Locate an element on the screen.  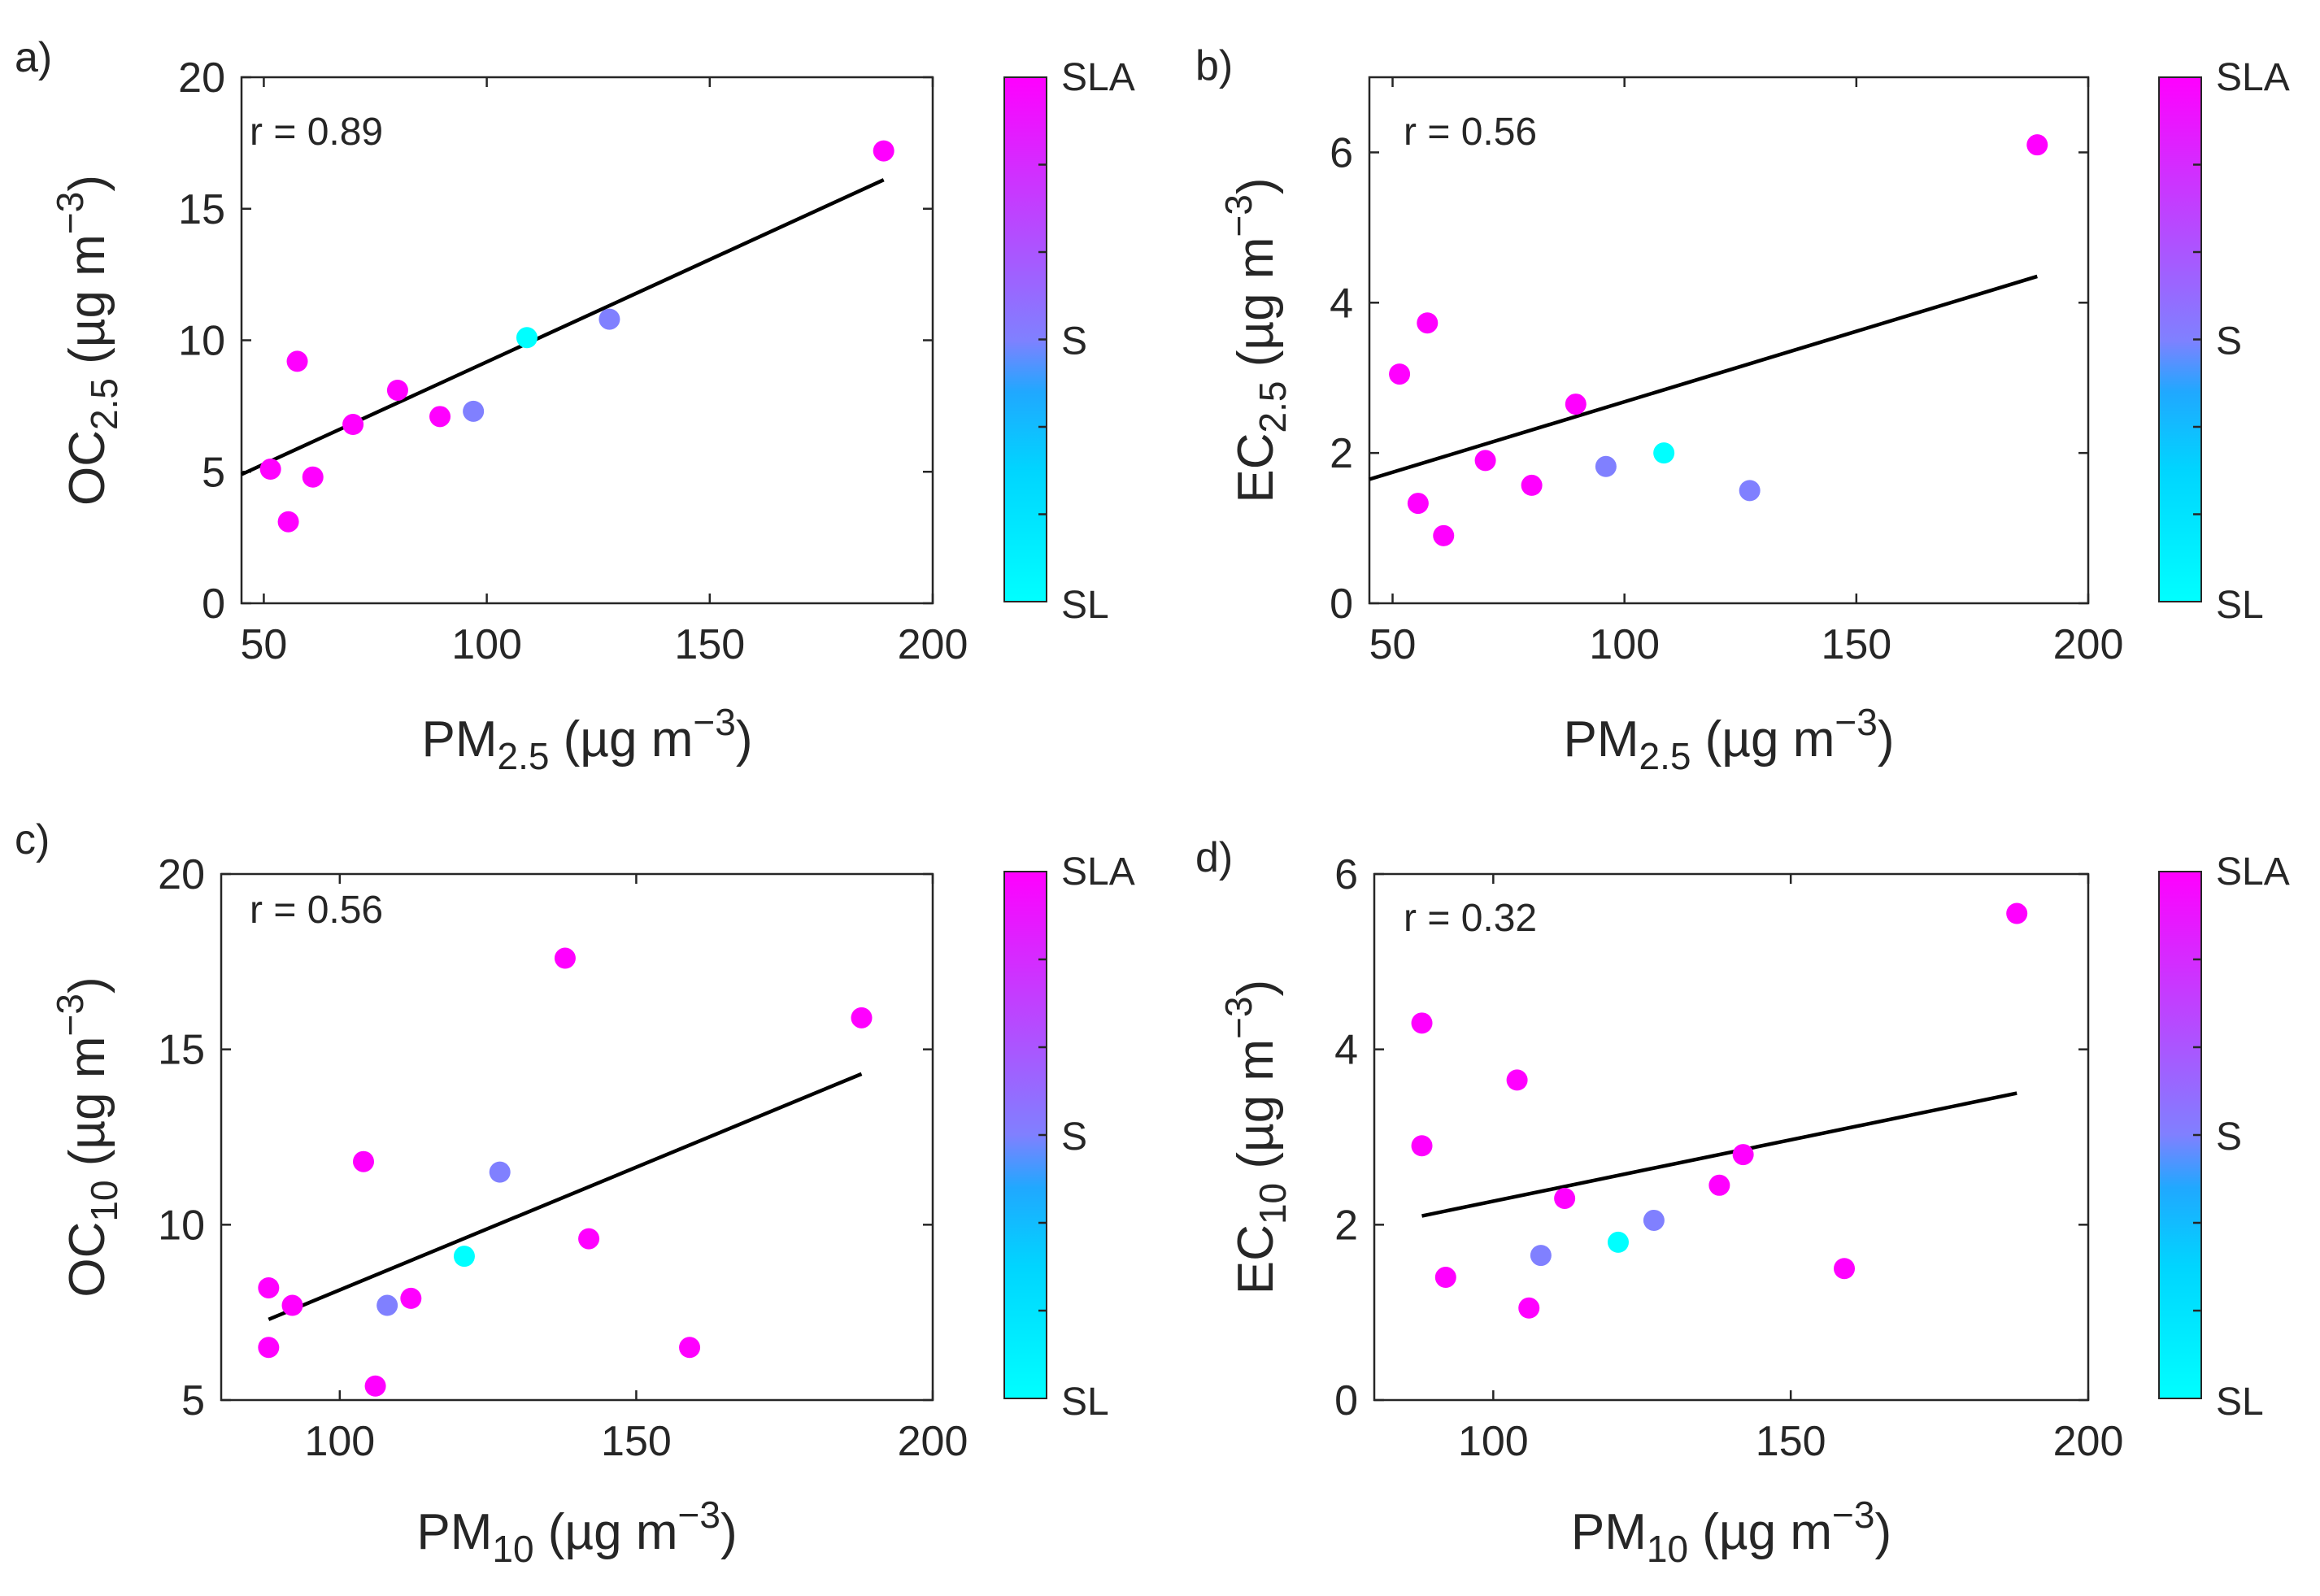
svg-text: PM2.5 (µg m−3) is located at coordinates (586, 739).